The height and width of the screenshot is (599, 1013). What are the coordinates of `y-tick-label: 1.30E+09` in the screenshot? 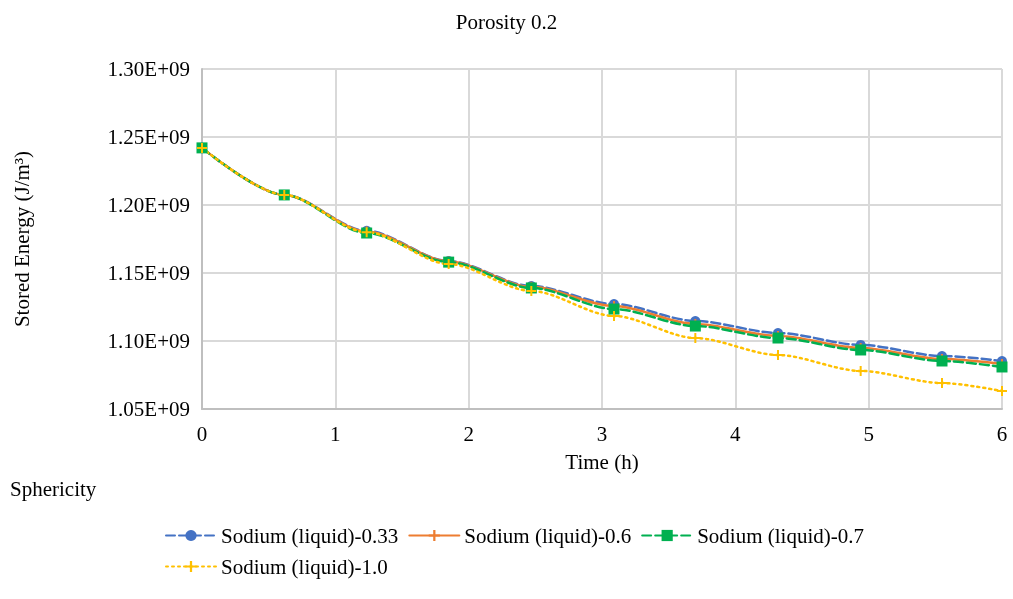 It's located at (148, 69).